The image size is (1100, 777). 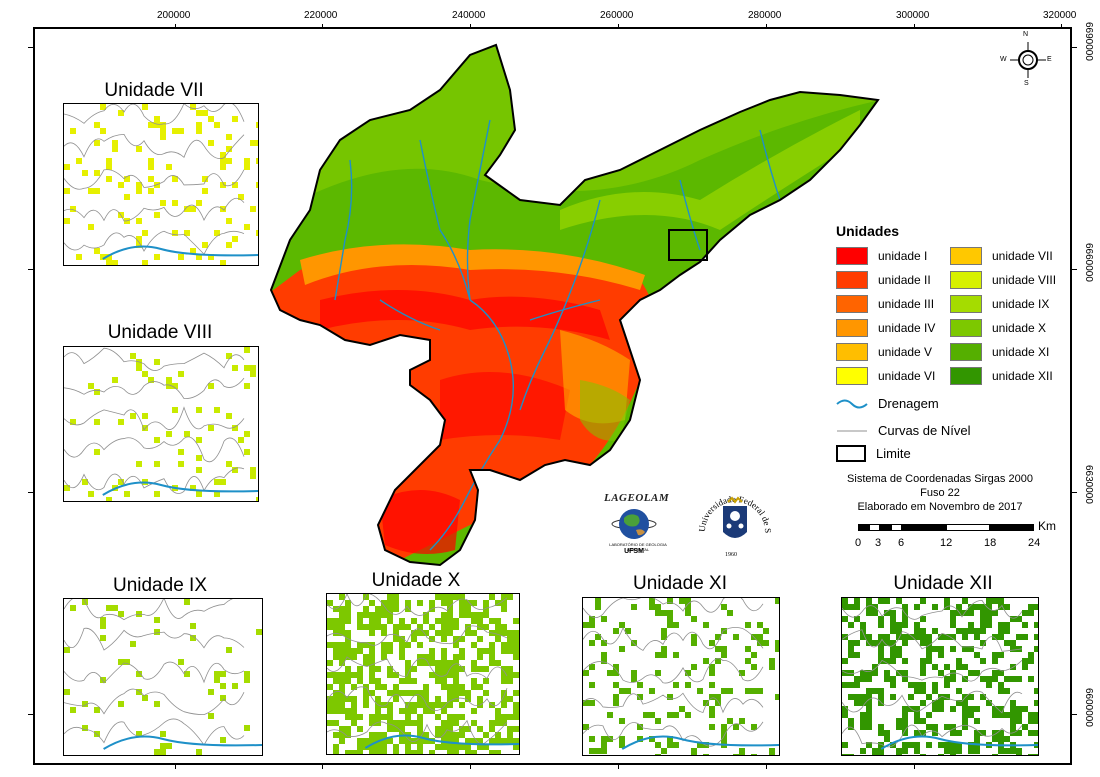 What do you see at coordinates (1060, 15) in the screenshot?
I see `x-tick-label: 320000` at bounding box center [1060, 15].